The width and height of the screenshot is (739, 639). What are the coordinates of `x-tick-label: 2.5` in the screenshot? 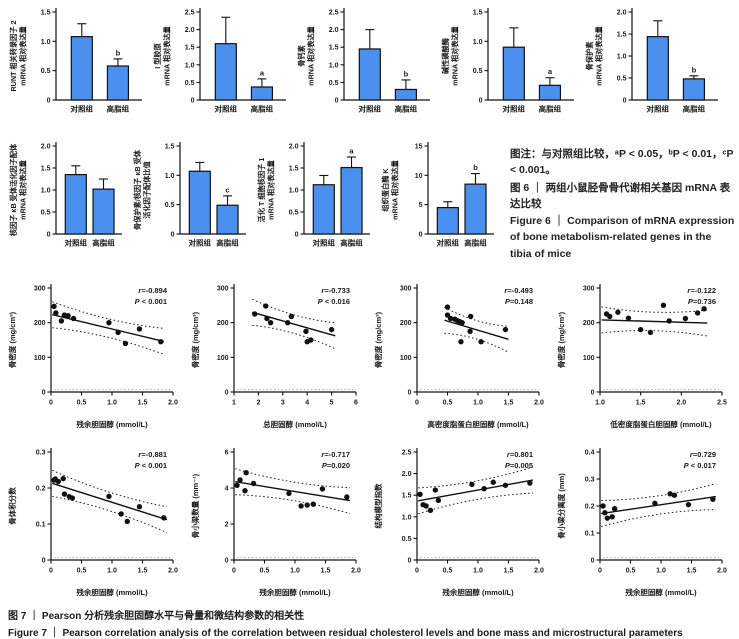 It's located at (722, 403).